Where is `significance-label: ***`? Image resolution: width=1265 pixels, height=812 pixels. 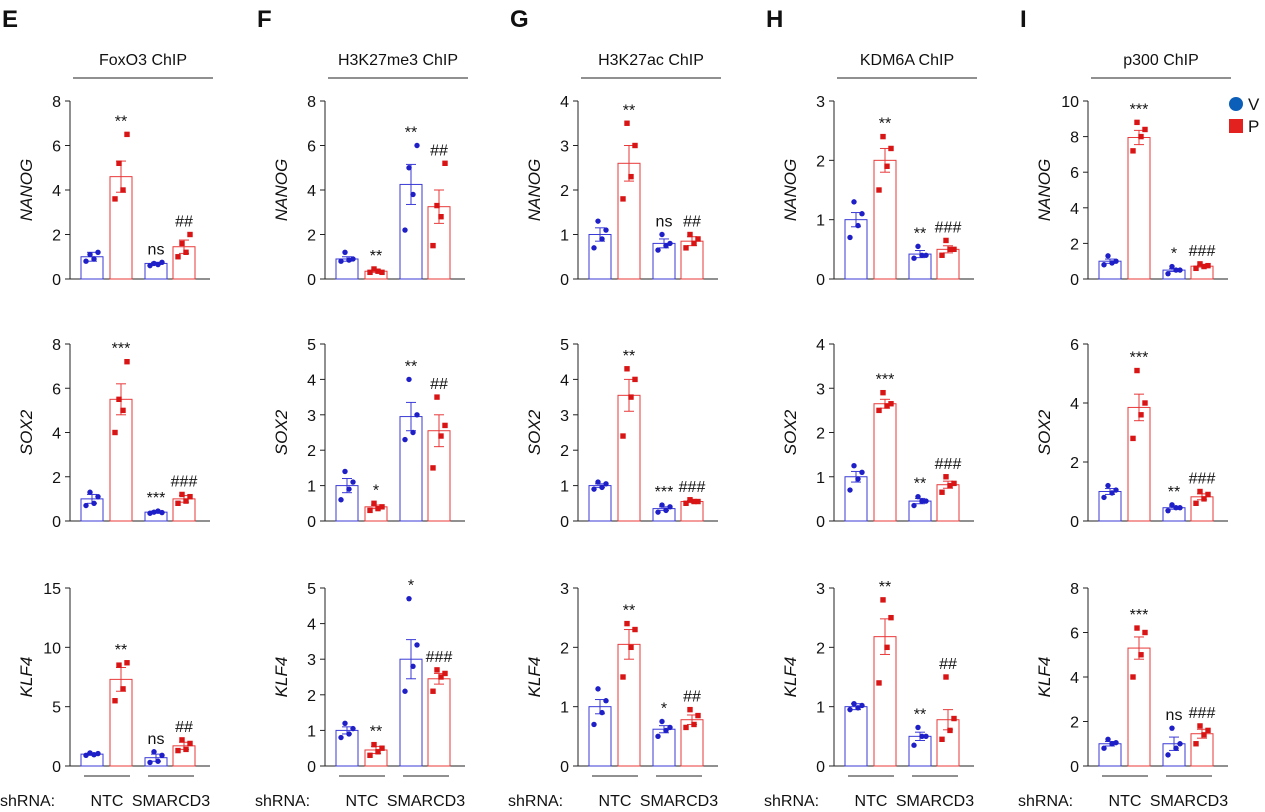
significance-label: *** is located at coordinates (664, 492).